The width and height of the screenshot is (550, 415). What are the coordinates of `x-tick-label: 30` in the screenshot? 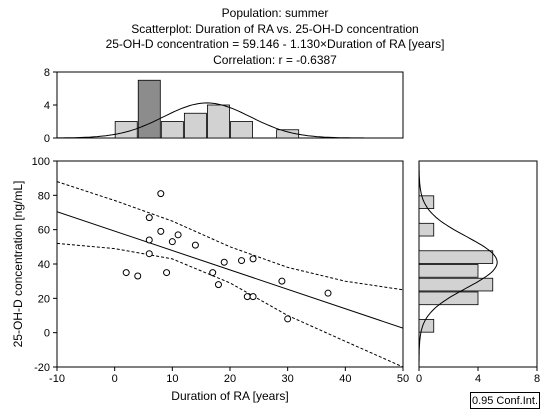 It's located at (288, 379).